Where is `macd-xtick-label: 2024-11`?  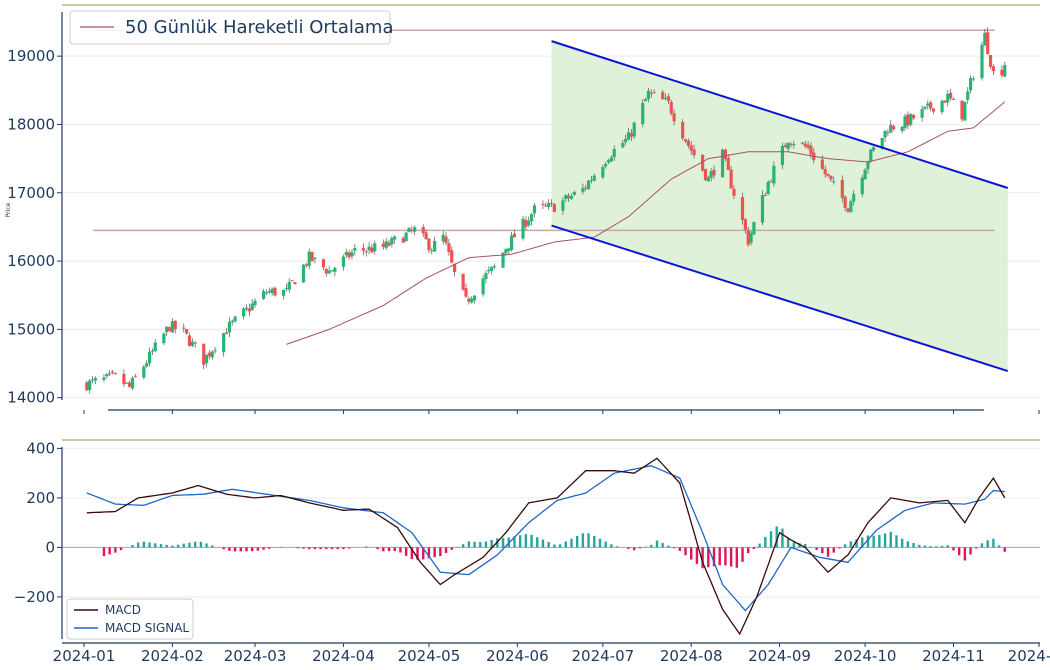 macd-xtick-label: 2024-11 is located at coordinates (953, 656).